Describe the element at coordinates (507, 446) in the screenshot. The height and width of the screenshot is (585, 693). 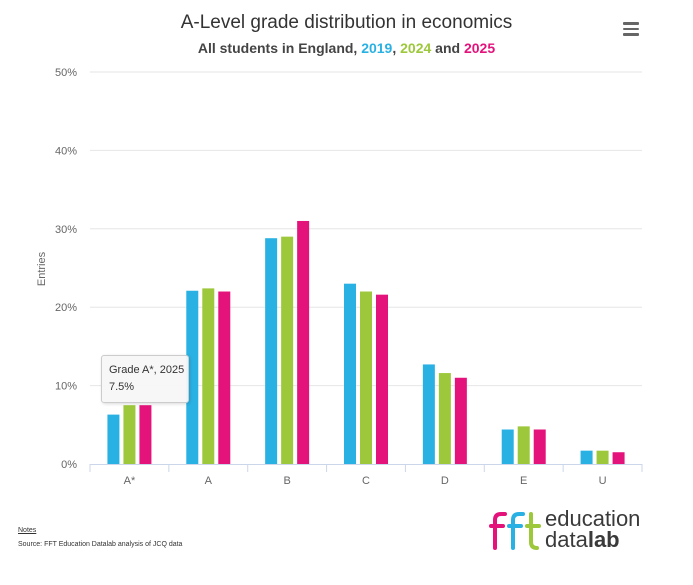
I see `bar-2019-E` at that location.